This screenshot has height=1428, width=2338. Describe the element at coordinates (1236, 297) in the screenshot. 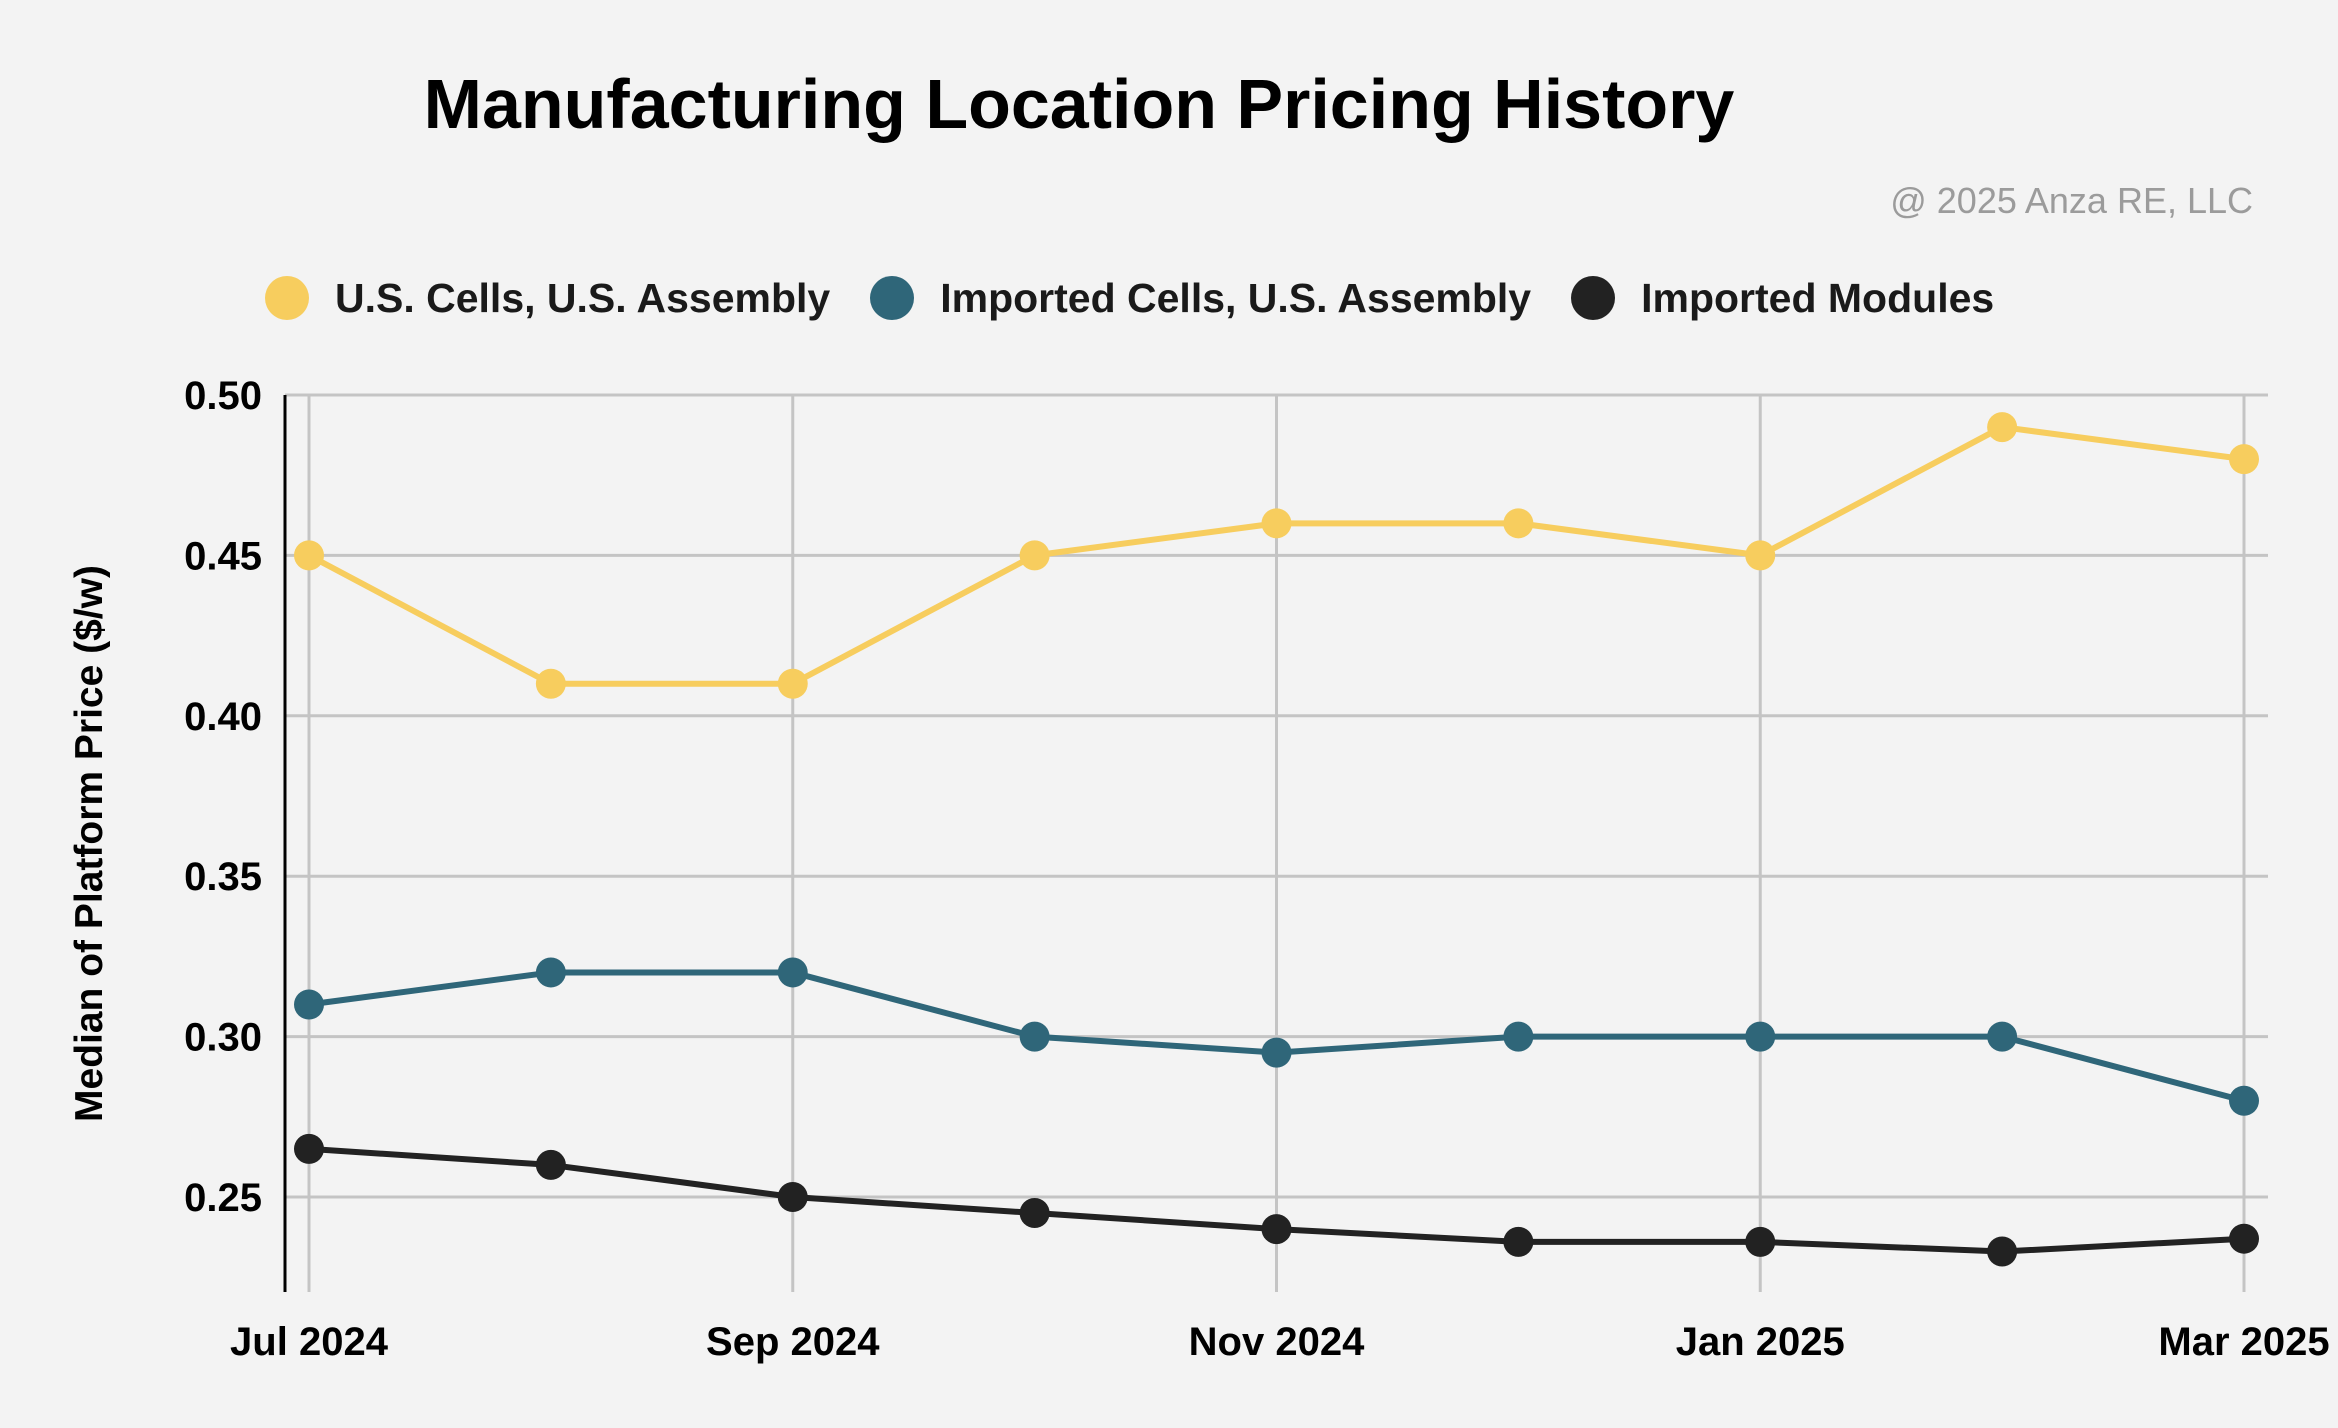

I see `legend-label-imported-cells: Imported Cells, U.S. Assembly` at that location.